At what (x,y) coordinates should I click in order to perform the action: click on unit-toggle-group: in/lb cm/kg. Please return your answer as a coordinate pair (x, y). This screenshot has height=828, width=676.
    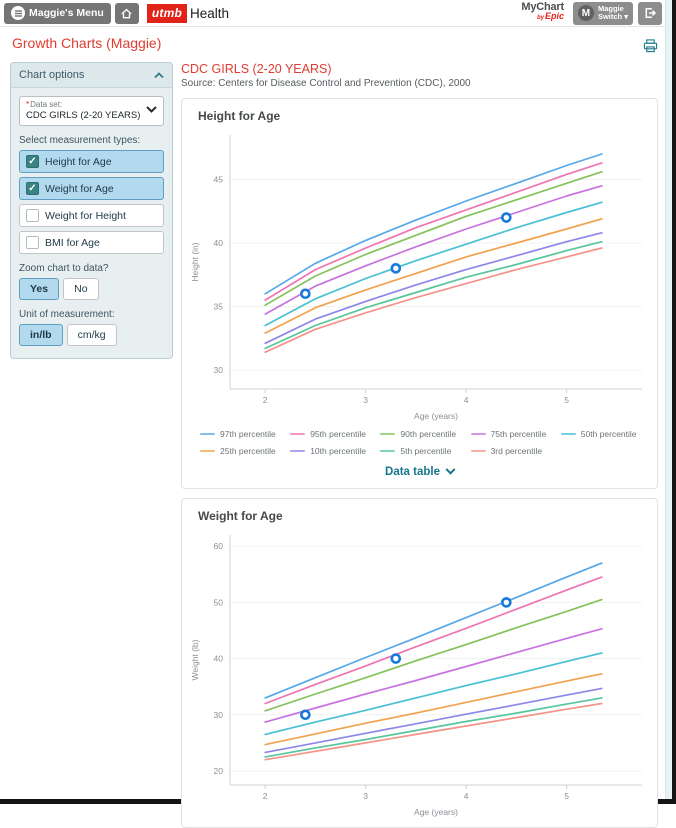
    Looking at the image, I should click on (91, 335).